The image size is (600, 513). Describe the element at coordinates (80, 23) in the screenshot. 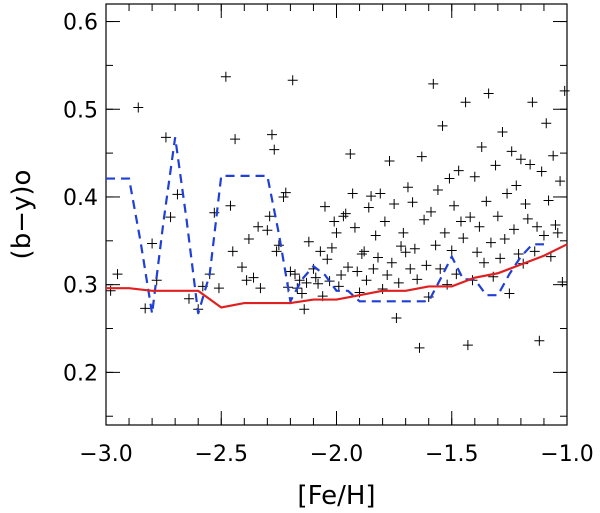

I see `y-tick-label: 0.6` at that location.